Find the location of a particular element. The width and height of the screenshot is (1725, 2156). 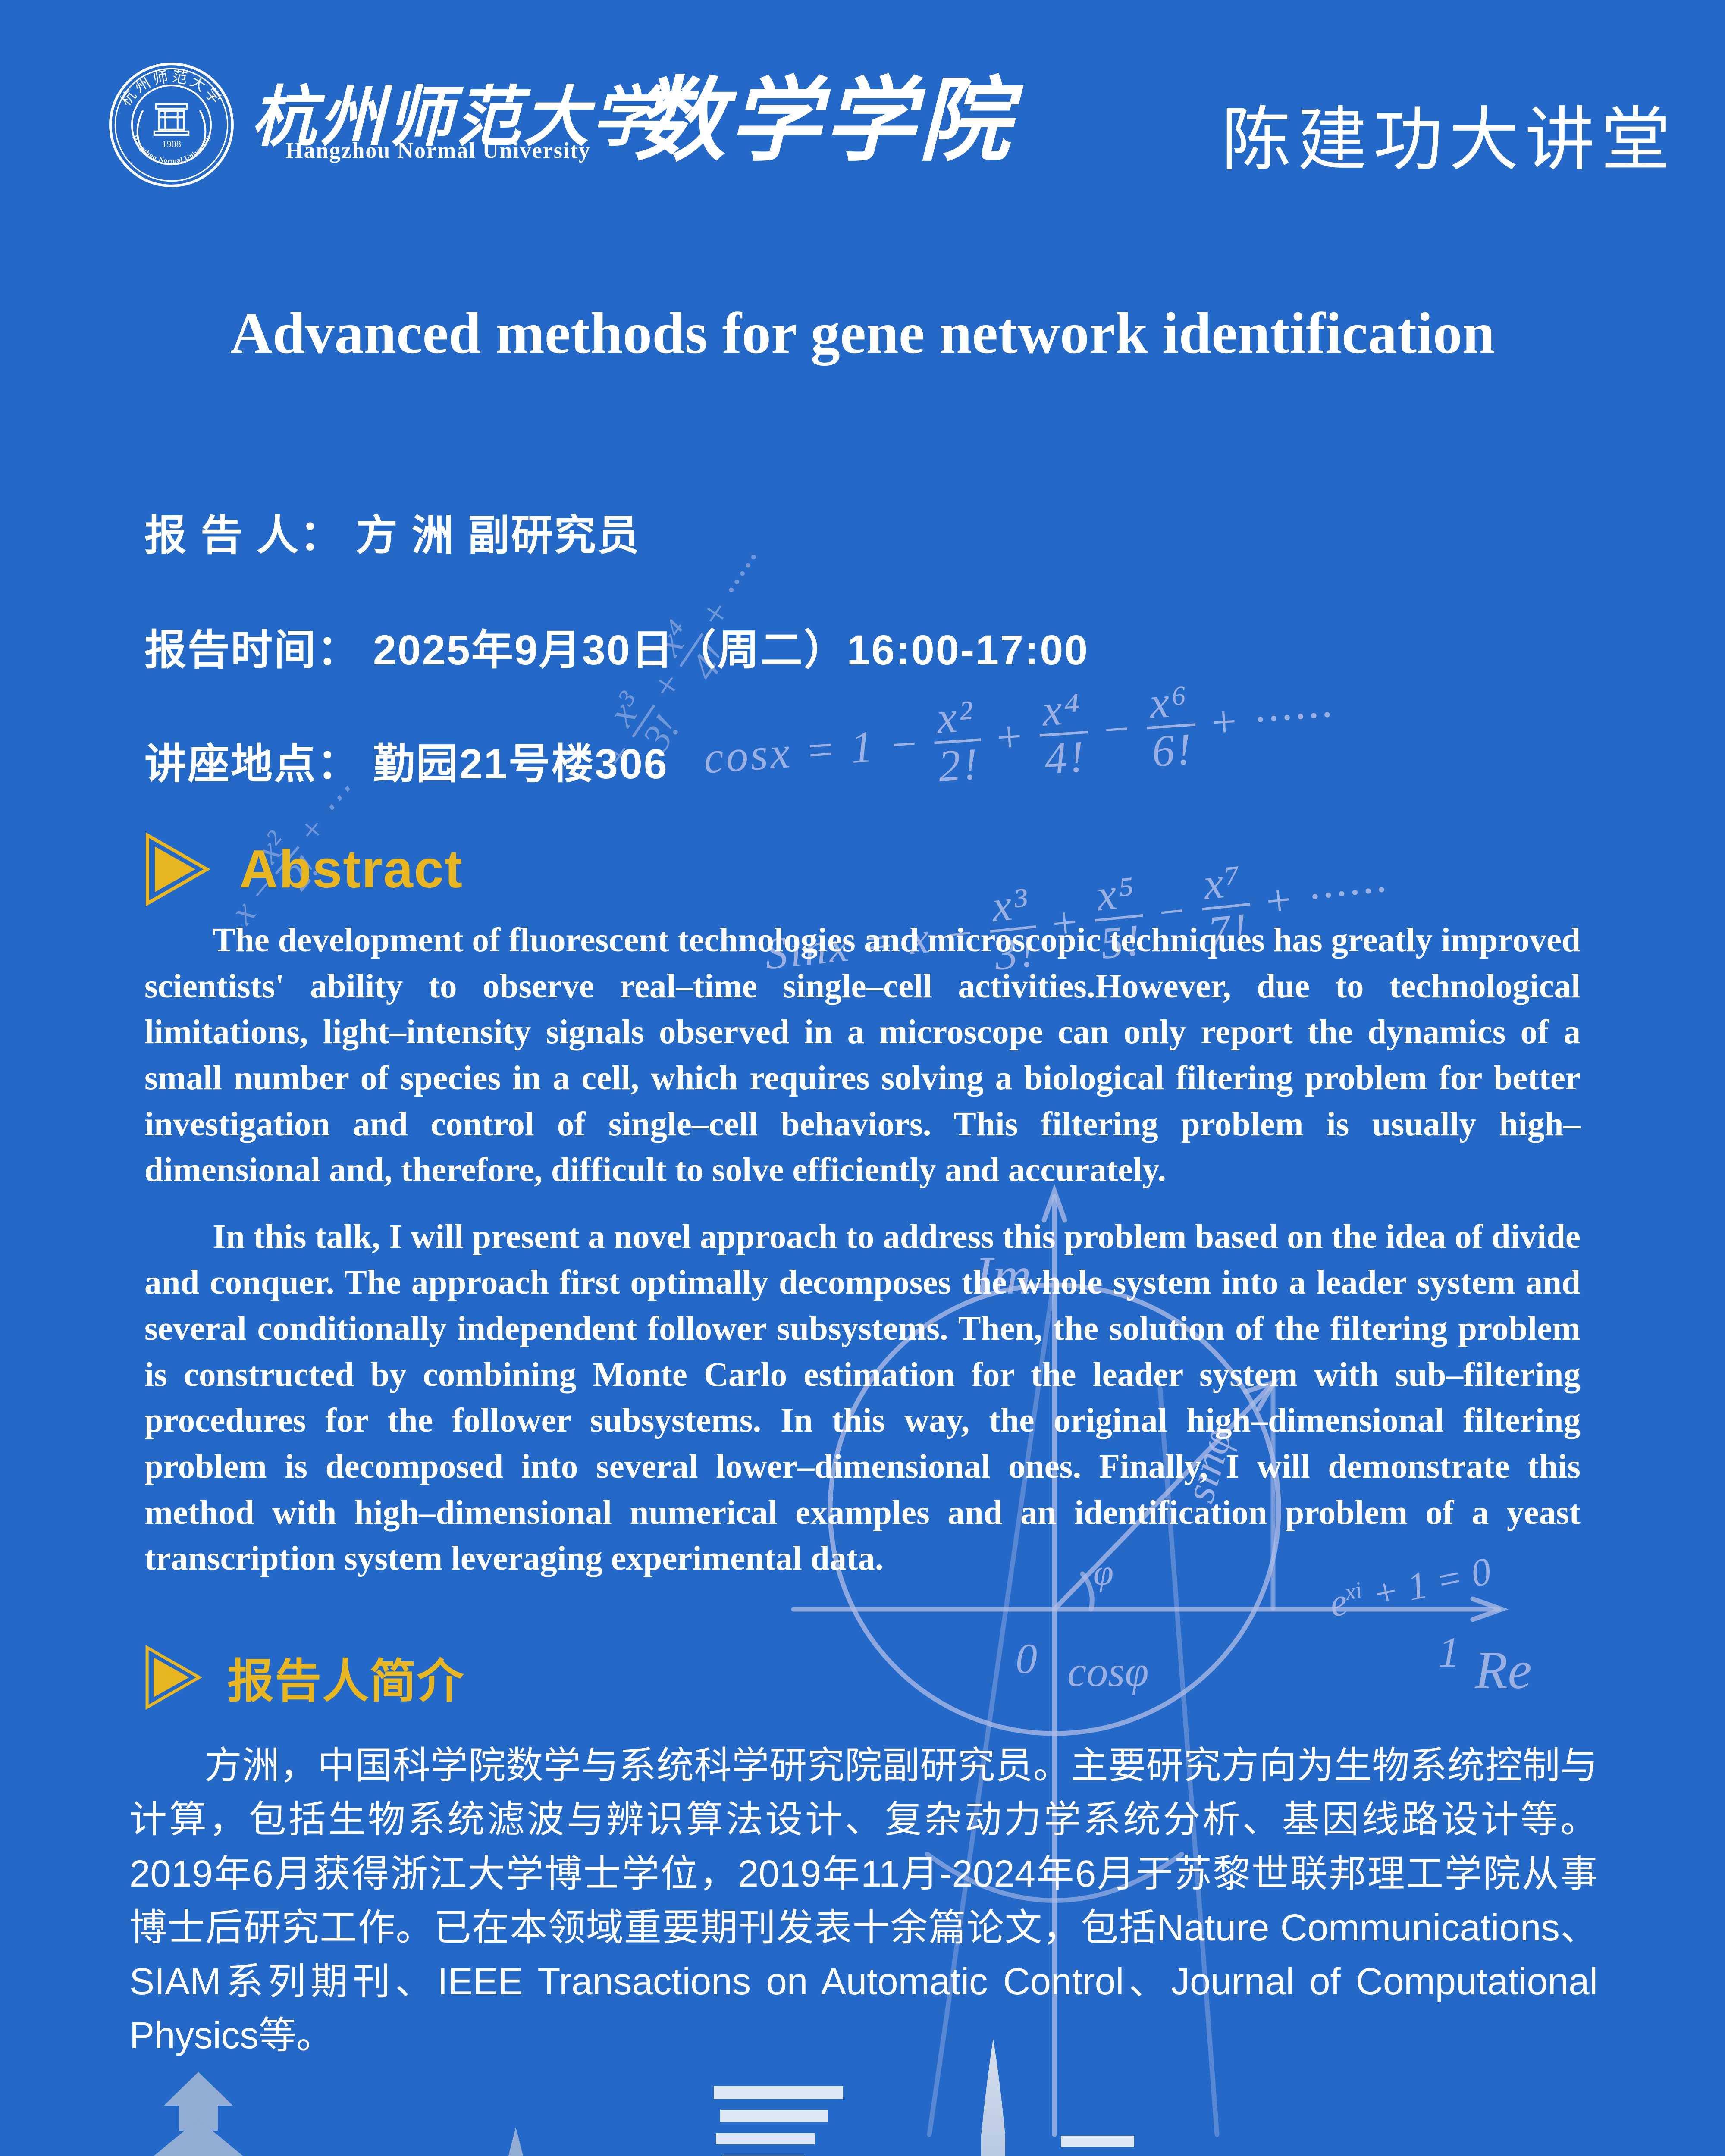

time-line: 报告时间： 2025年9月30日（周二）16:00-17:00 is located at coordinates (617, 646).